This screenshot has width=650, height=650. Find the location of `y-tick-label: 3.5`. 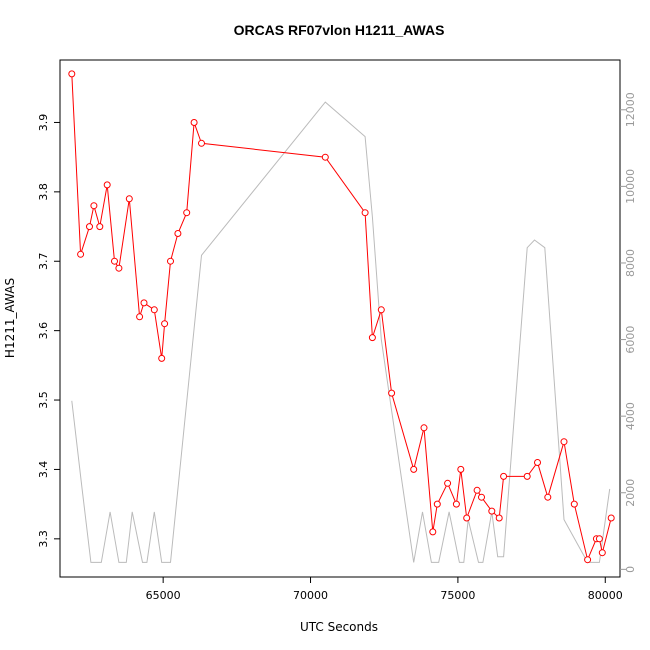

y-tick-label: 3.5 is located at coordinates (43, 400).